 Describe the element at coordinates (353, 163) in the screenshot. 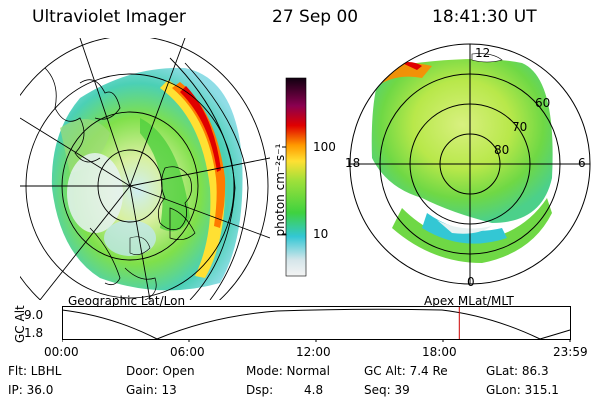

I see `polar-mlt-18: 18` at that location.